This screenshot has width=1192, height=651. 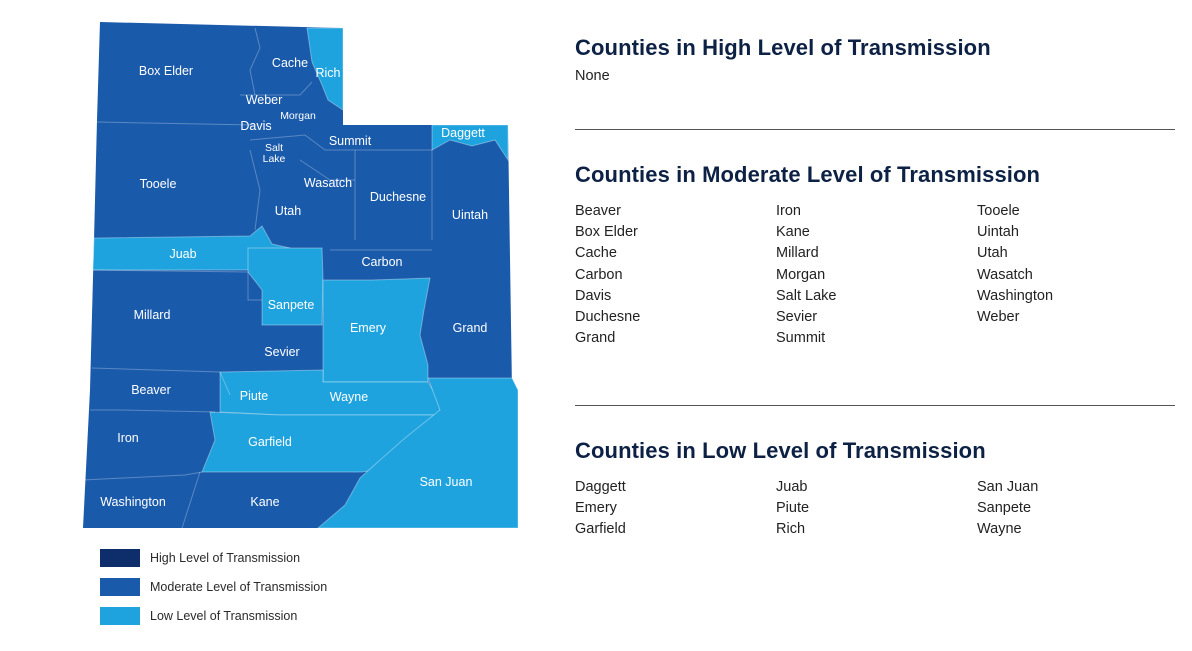 I want to click on county-label-box-elder: Box Elder, so click(x=166, y=71).